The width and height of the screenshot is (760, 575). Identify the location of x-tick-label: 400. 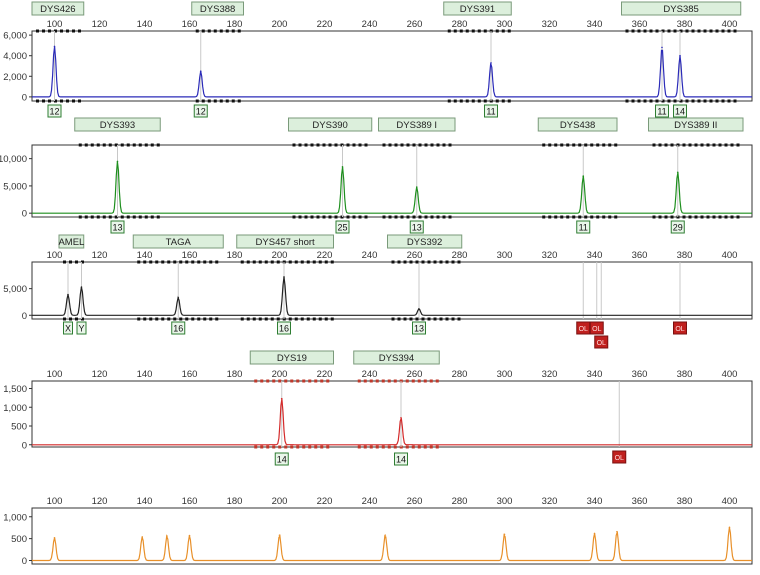
(730, 374).